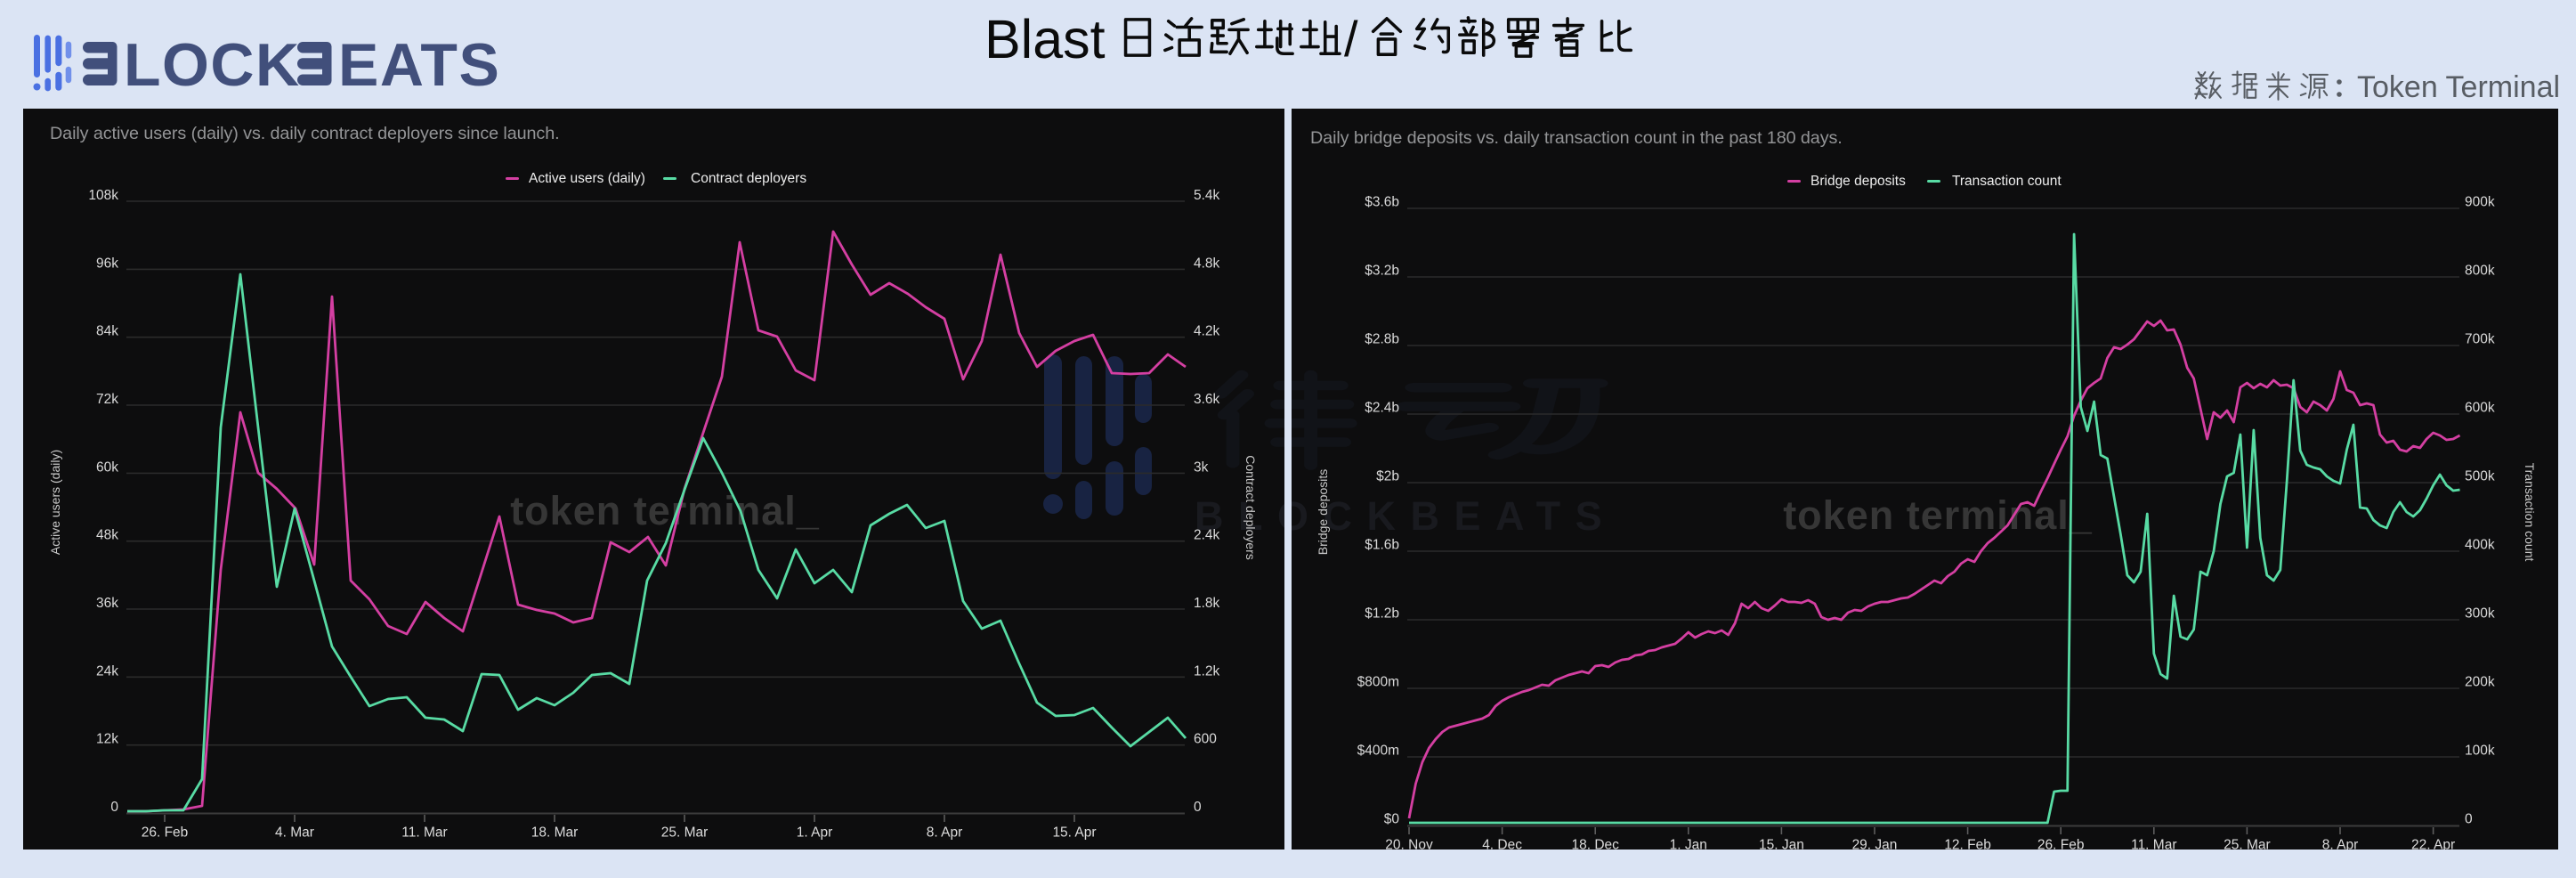  What do you see at coordinates (2480, 614) in the screenshot?
I see `svg-text: 300k` at bounding box center [2480, 614].